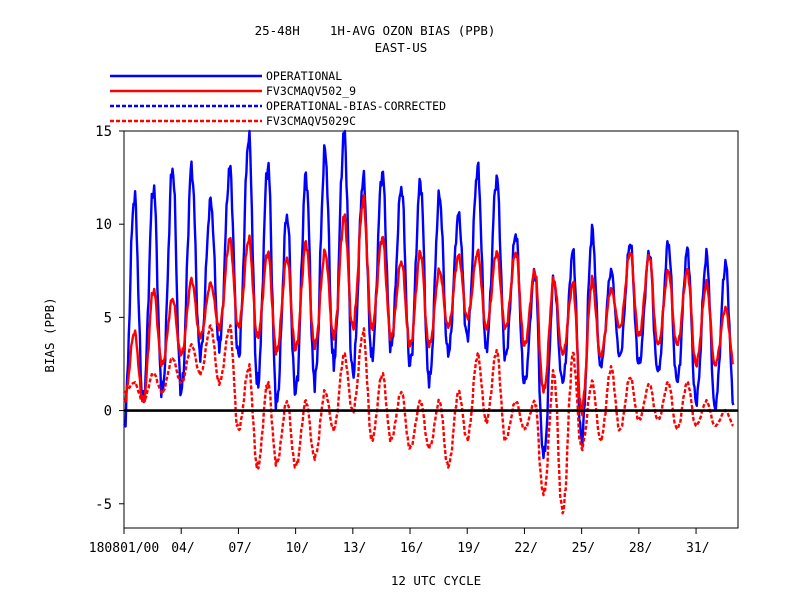  I want to click on legend-label: FV3CMAQV502_9, so click(311, 91).